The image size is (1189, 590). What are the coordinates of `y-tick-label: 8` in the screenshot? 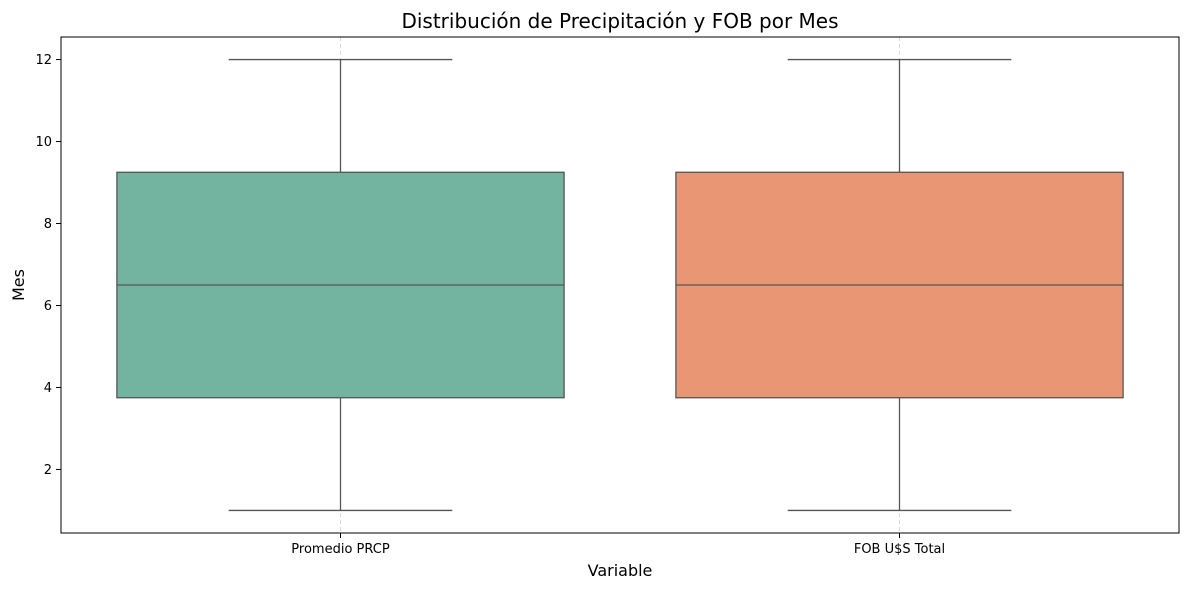 It's located at (48, 224).